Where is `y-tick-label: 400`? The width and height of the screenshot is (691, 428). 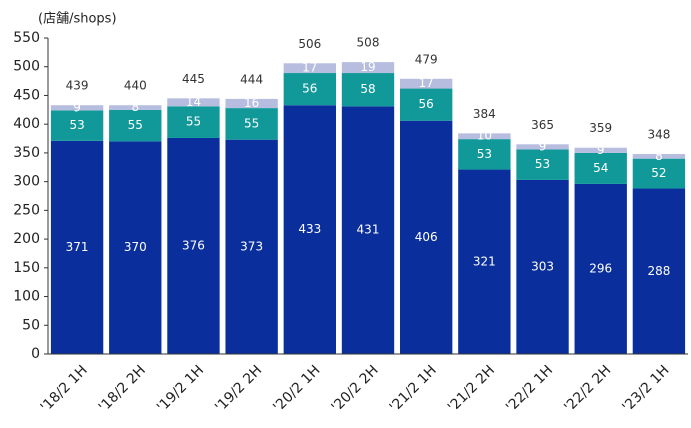
y-tick-label: 400 is located at coordinates (26, 124).